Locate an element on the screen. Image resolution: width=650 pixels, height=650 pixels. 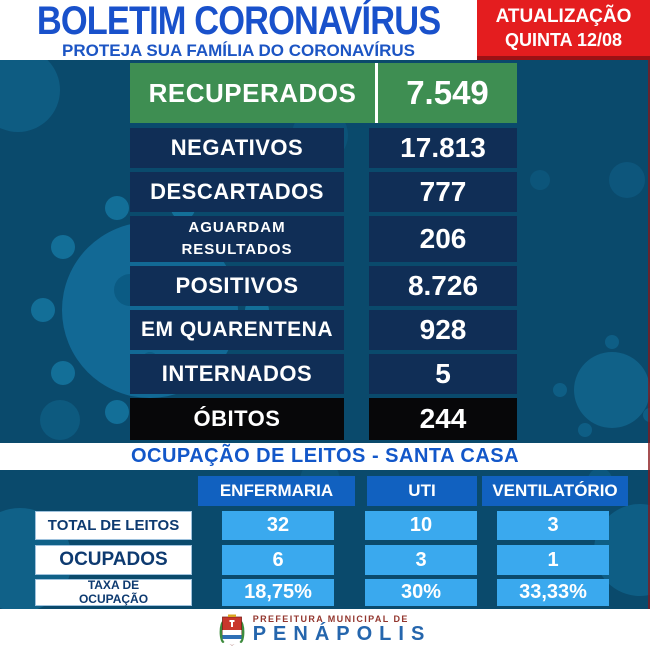
occupancy-title: OCUPAÇÃO DE LEITOS - SANTA CASA is located at coordinates (325, 456).